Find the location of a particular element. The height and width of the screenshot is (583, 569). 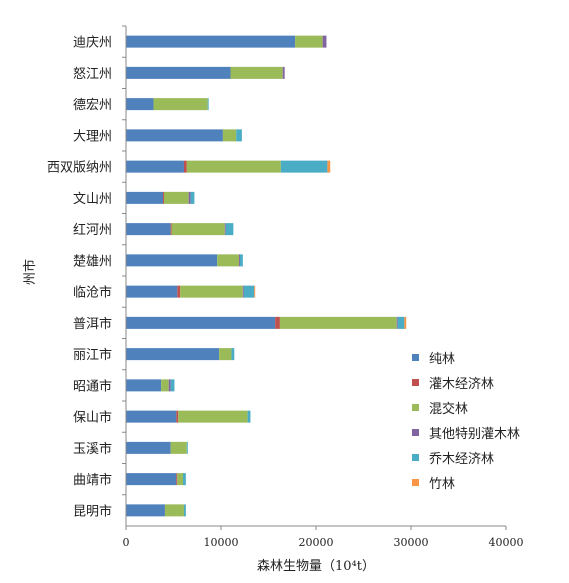

category-label: 西双版纳州 is located at coordinates (79, 168).